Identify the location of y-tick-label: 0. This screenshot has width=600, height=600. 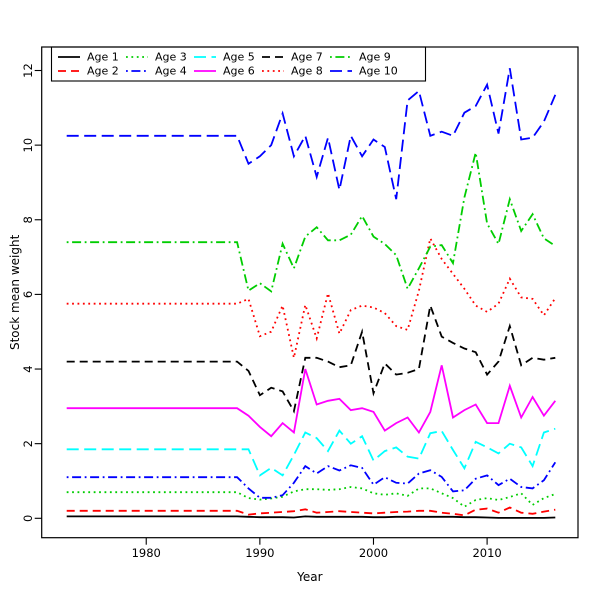
(28, 518).